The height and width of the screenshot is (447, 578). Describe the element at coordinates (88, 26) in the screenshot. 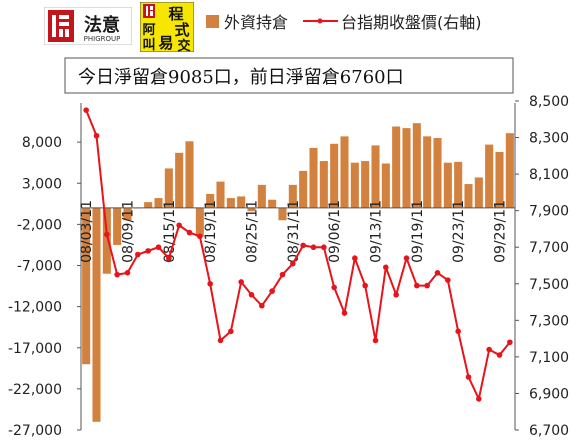

I see `phigroup-logo: 法意 PHIGROUP` at that location.